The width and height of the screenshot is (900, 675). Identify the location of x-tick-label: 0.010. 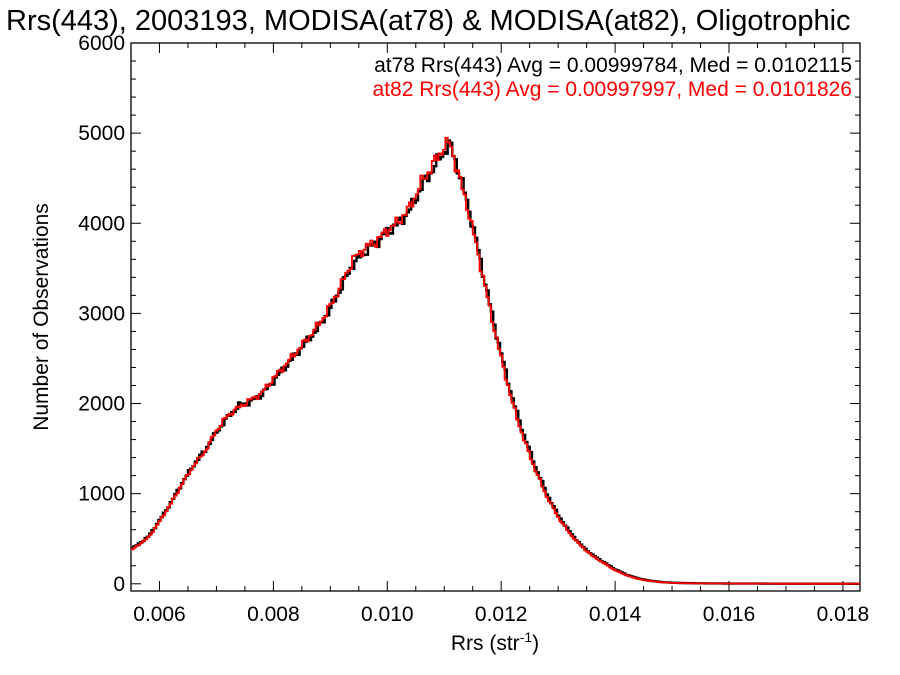
(387, 614).